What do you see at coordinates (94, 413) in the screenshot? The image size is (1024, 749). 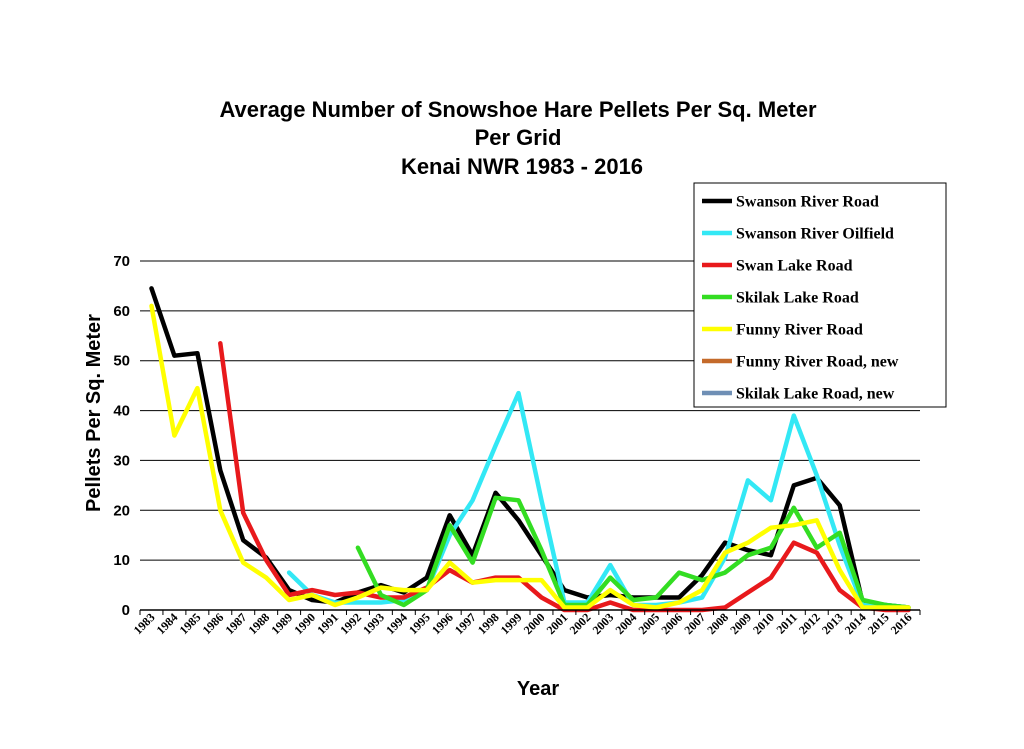 I see `y-axis-title: Pellets Per Sq. Meter` at bounding box center [94, 413].